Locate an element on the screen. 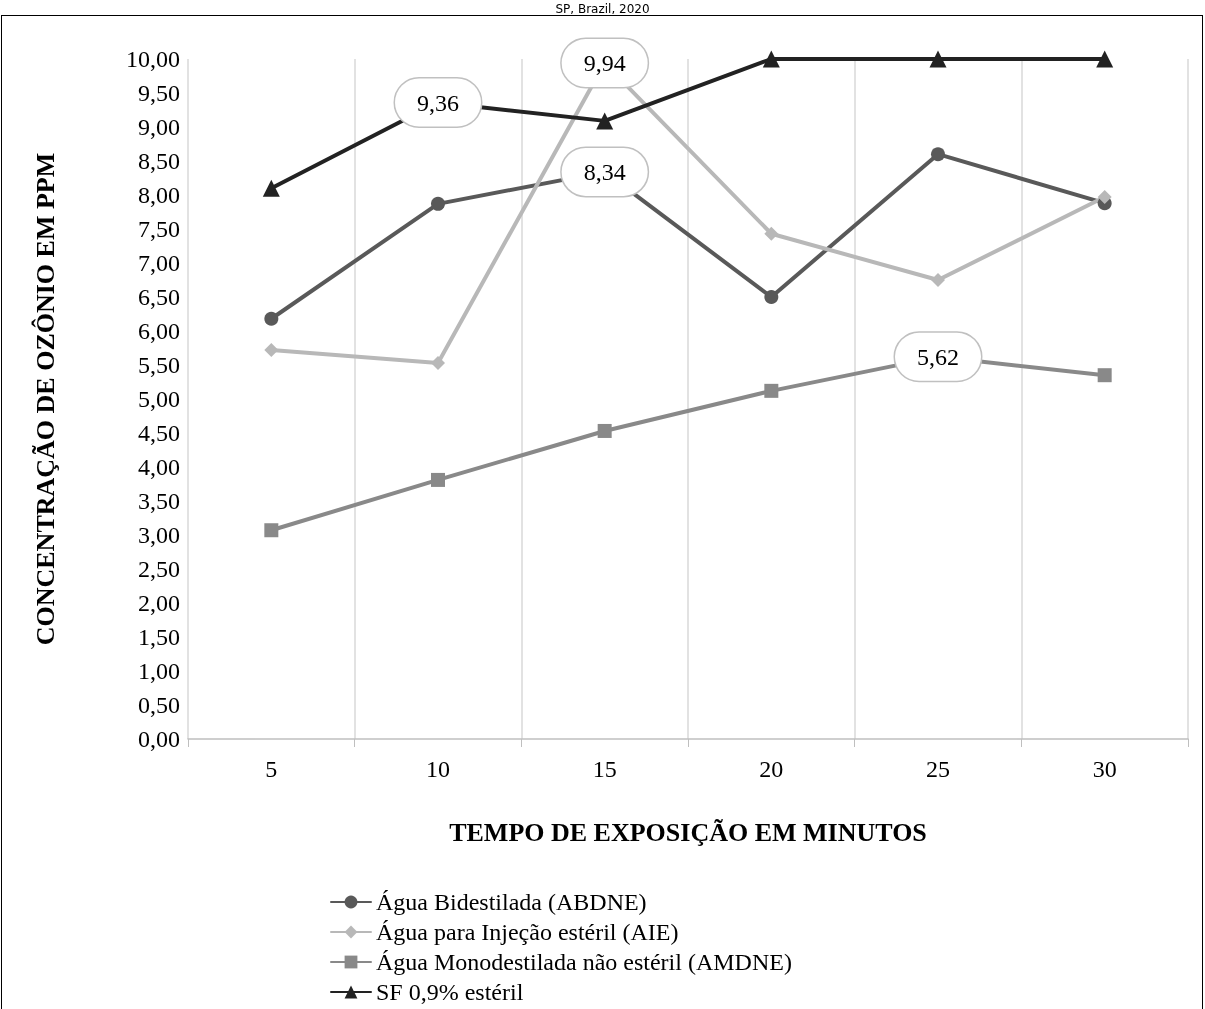 This screenshot has height=1009, width=1205. y-tick-label: 6,00 is located at coordinates (159, 331).